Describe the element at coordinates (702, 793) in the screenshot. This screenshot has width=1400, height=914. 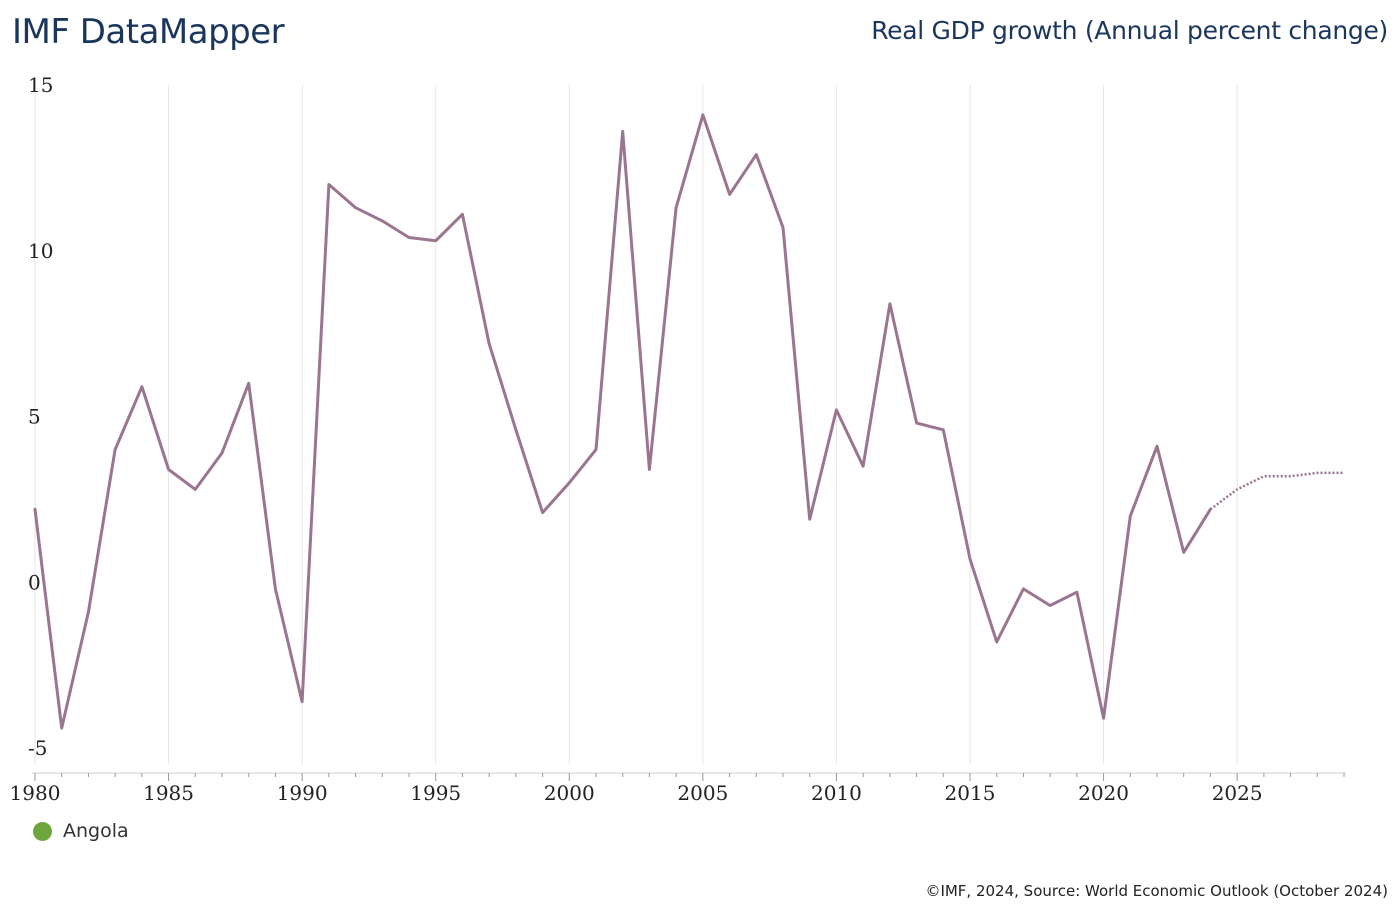
I see `x-tick-label-2005: 2005` at that location.